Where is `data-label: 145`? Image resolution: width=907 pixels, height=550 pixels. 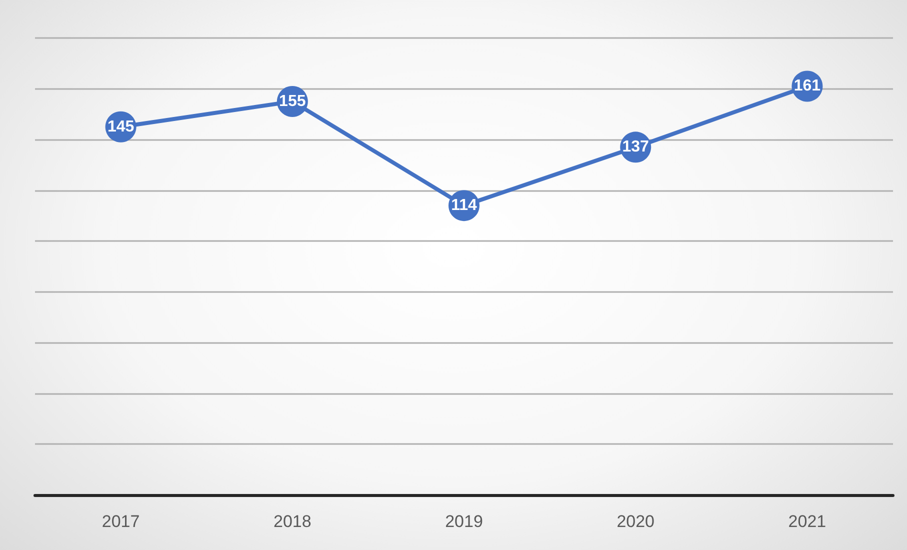
data-label: 145 is located at coordinates (120, 127).